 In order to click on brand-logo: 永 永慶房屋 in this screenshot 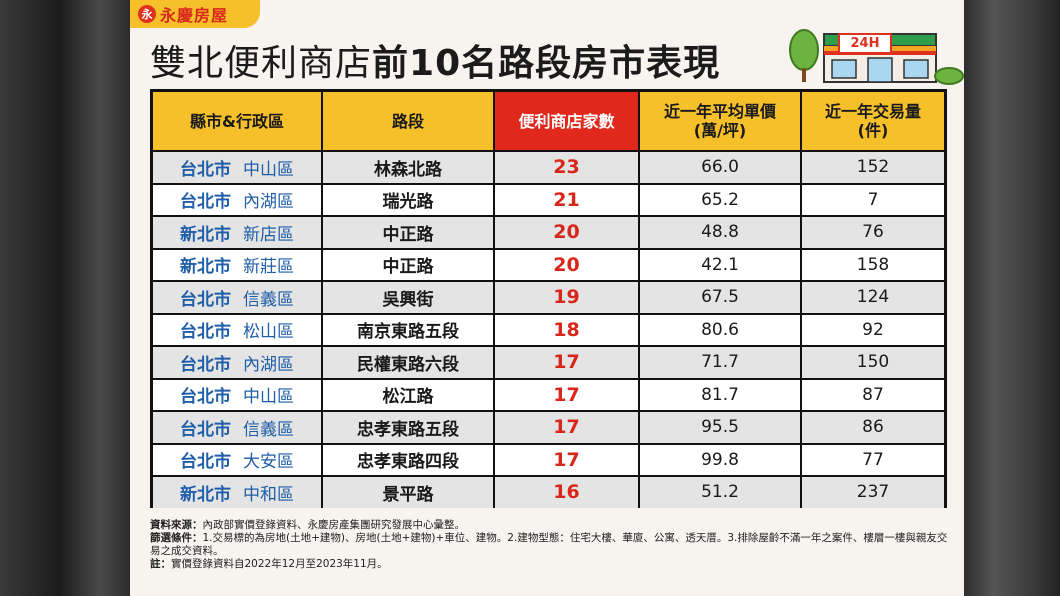, I will do `click(195, 14)`.